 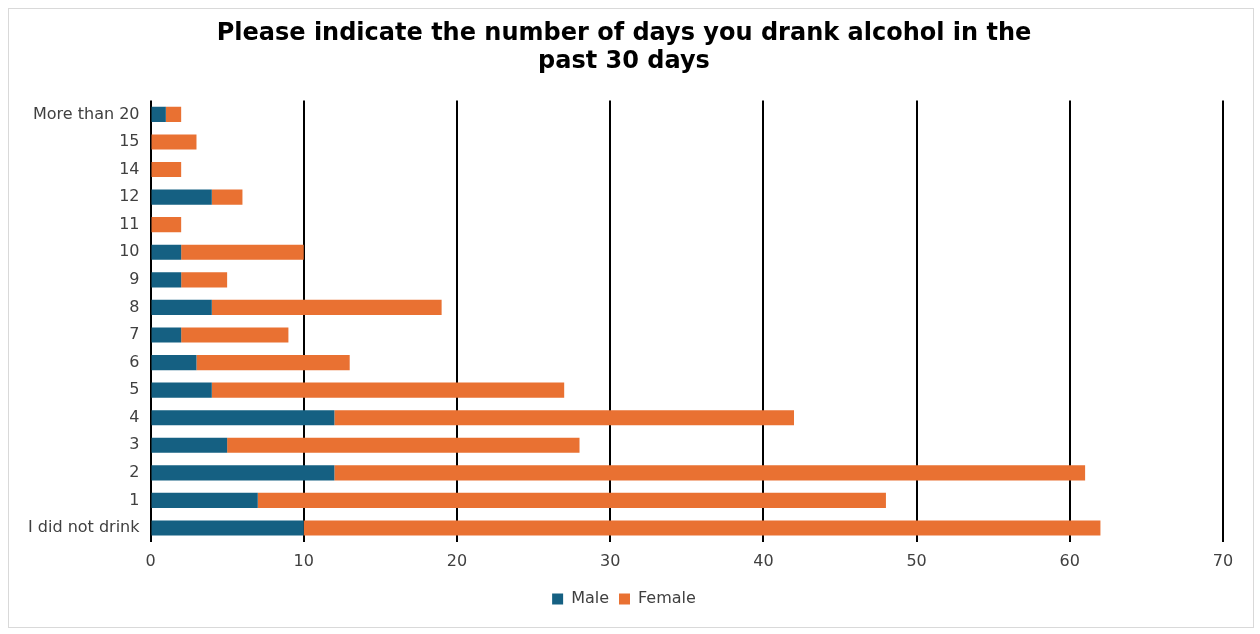 What do you see at coordinates (457, 560) in the screenshot?
I see `x-tick-label: 20` at bounding box center [457, 560].